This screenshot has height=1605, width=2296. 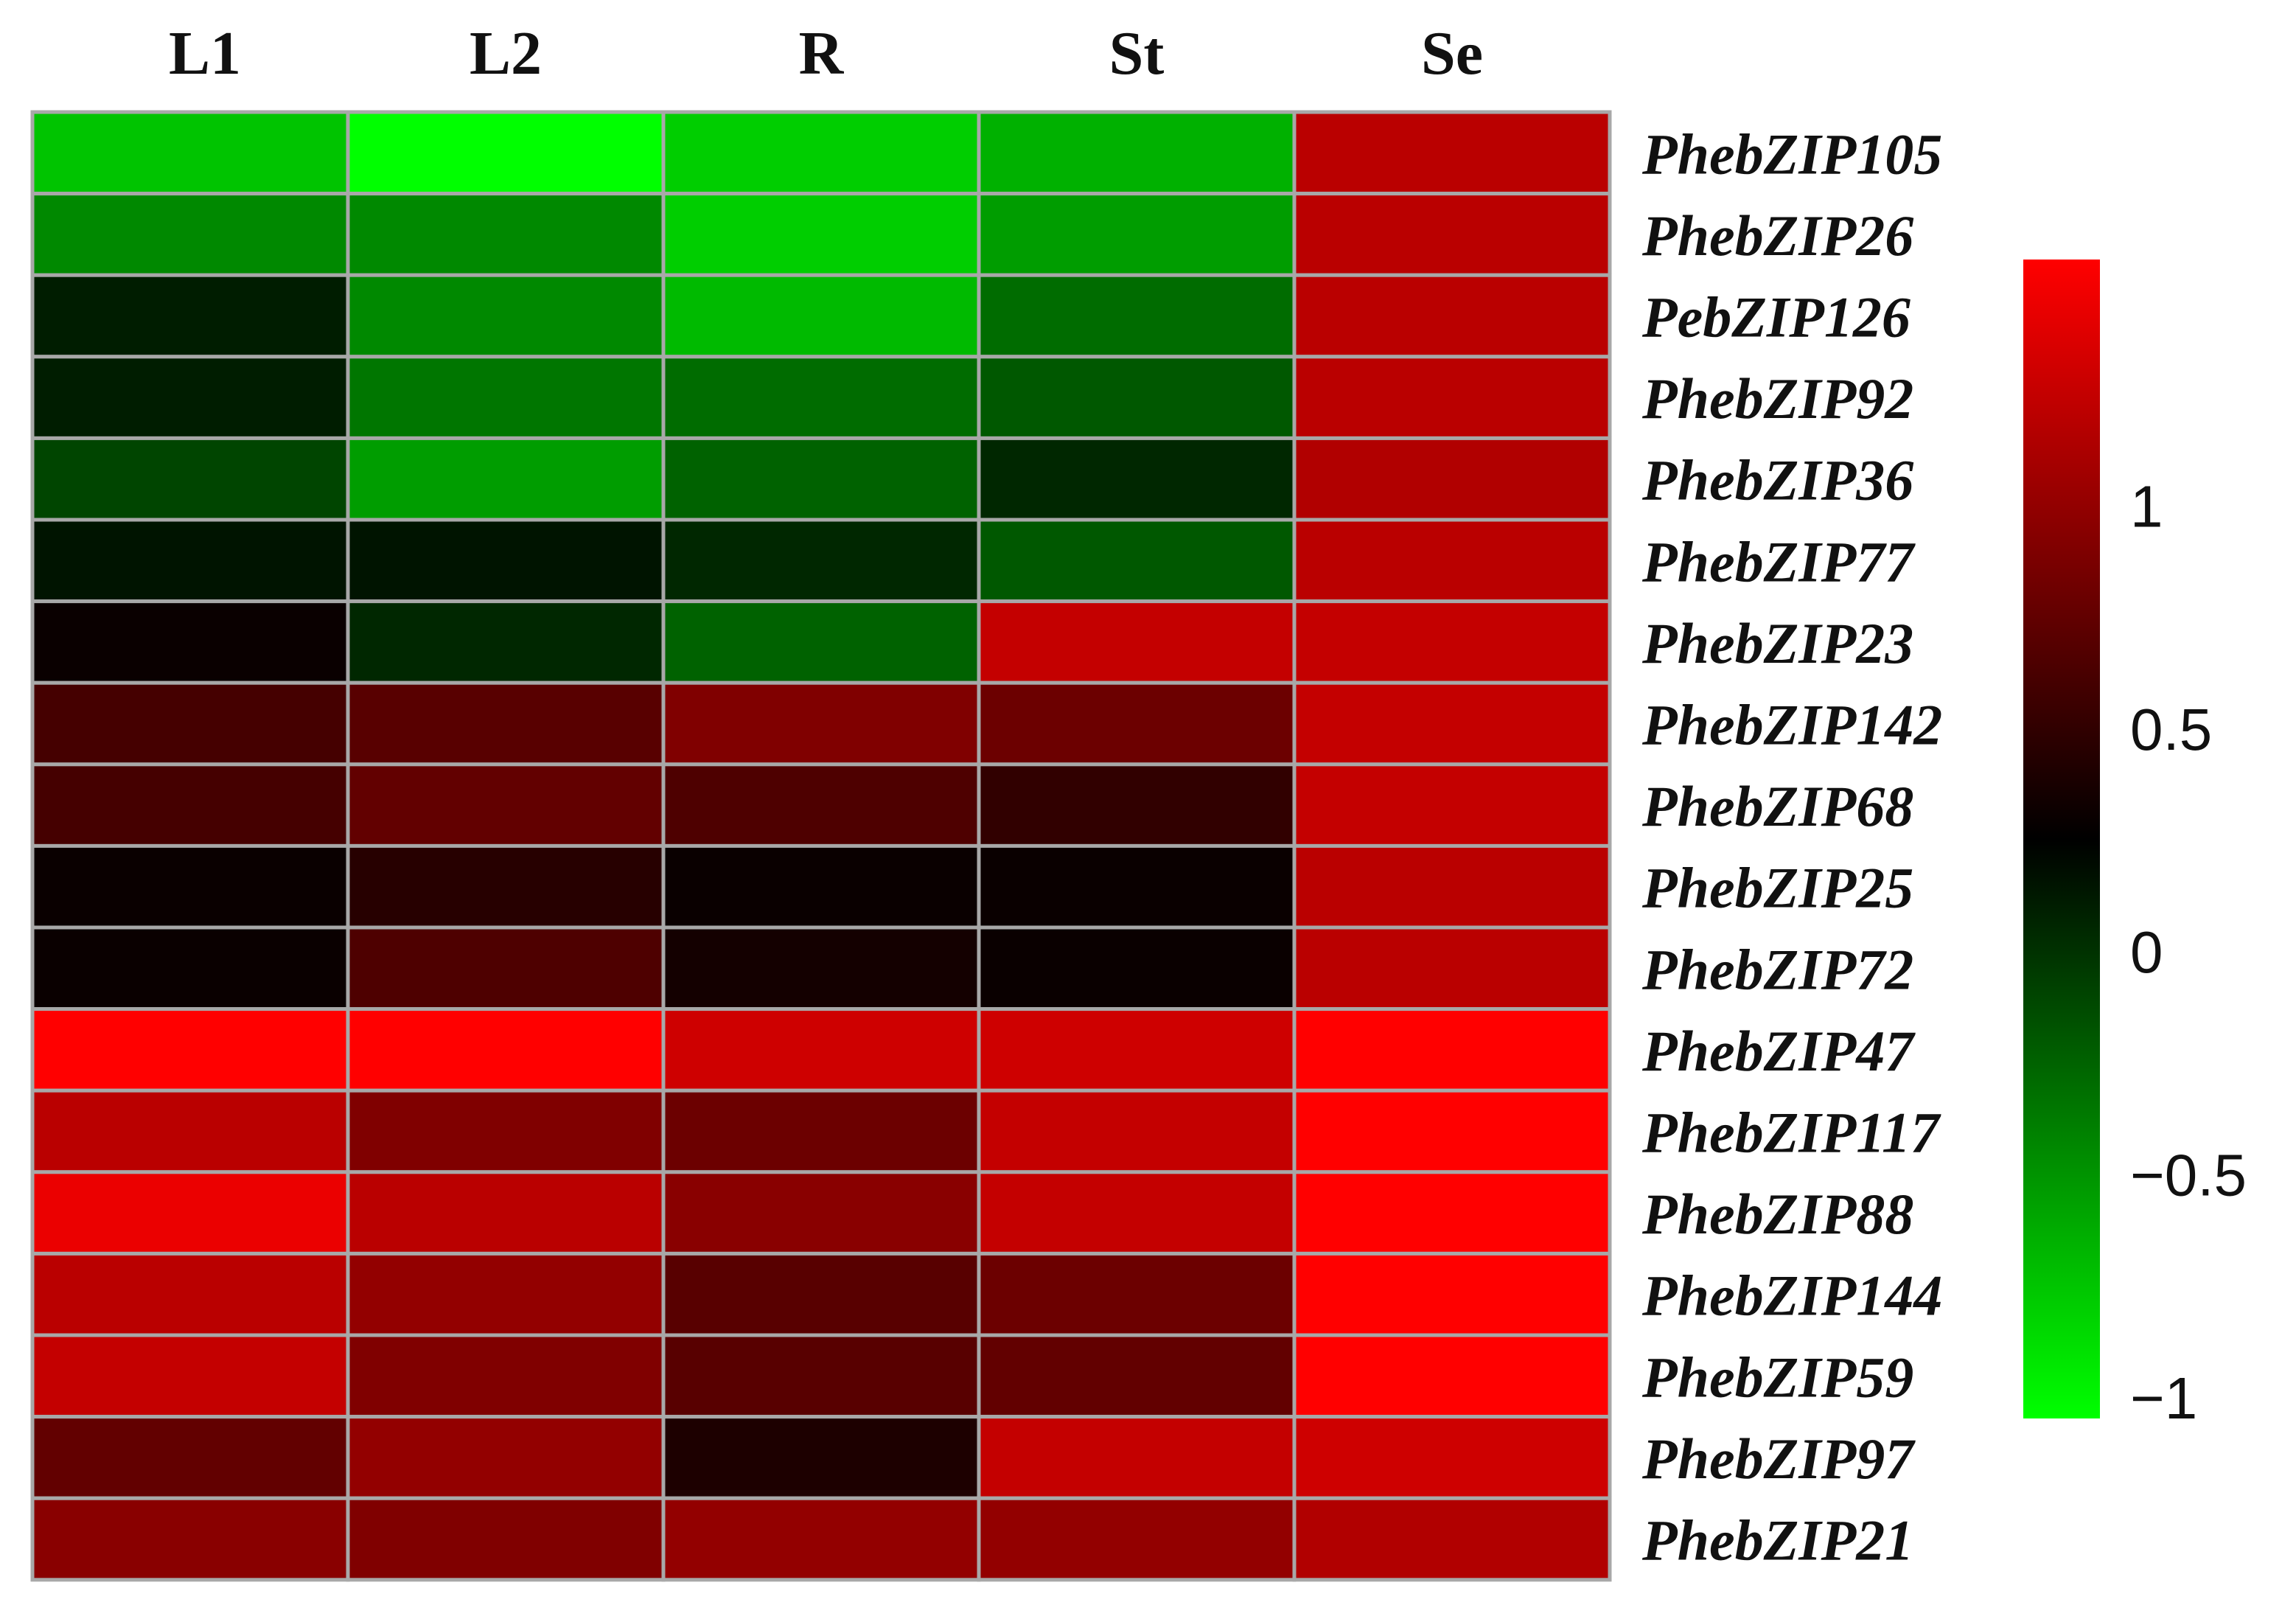 I want to click on row-label: PhebZIP105, so click(x=1791, y=154).